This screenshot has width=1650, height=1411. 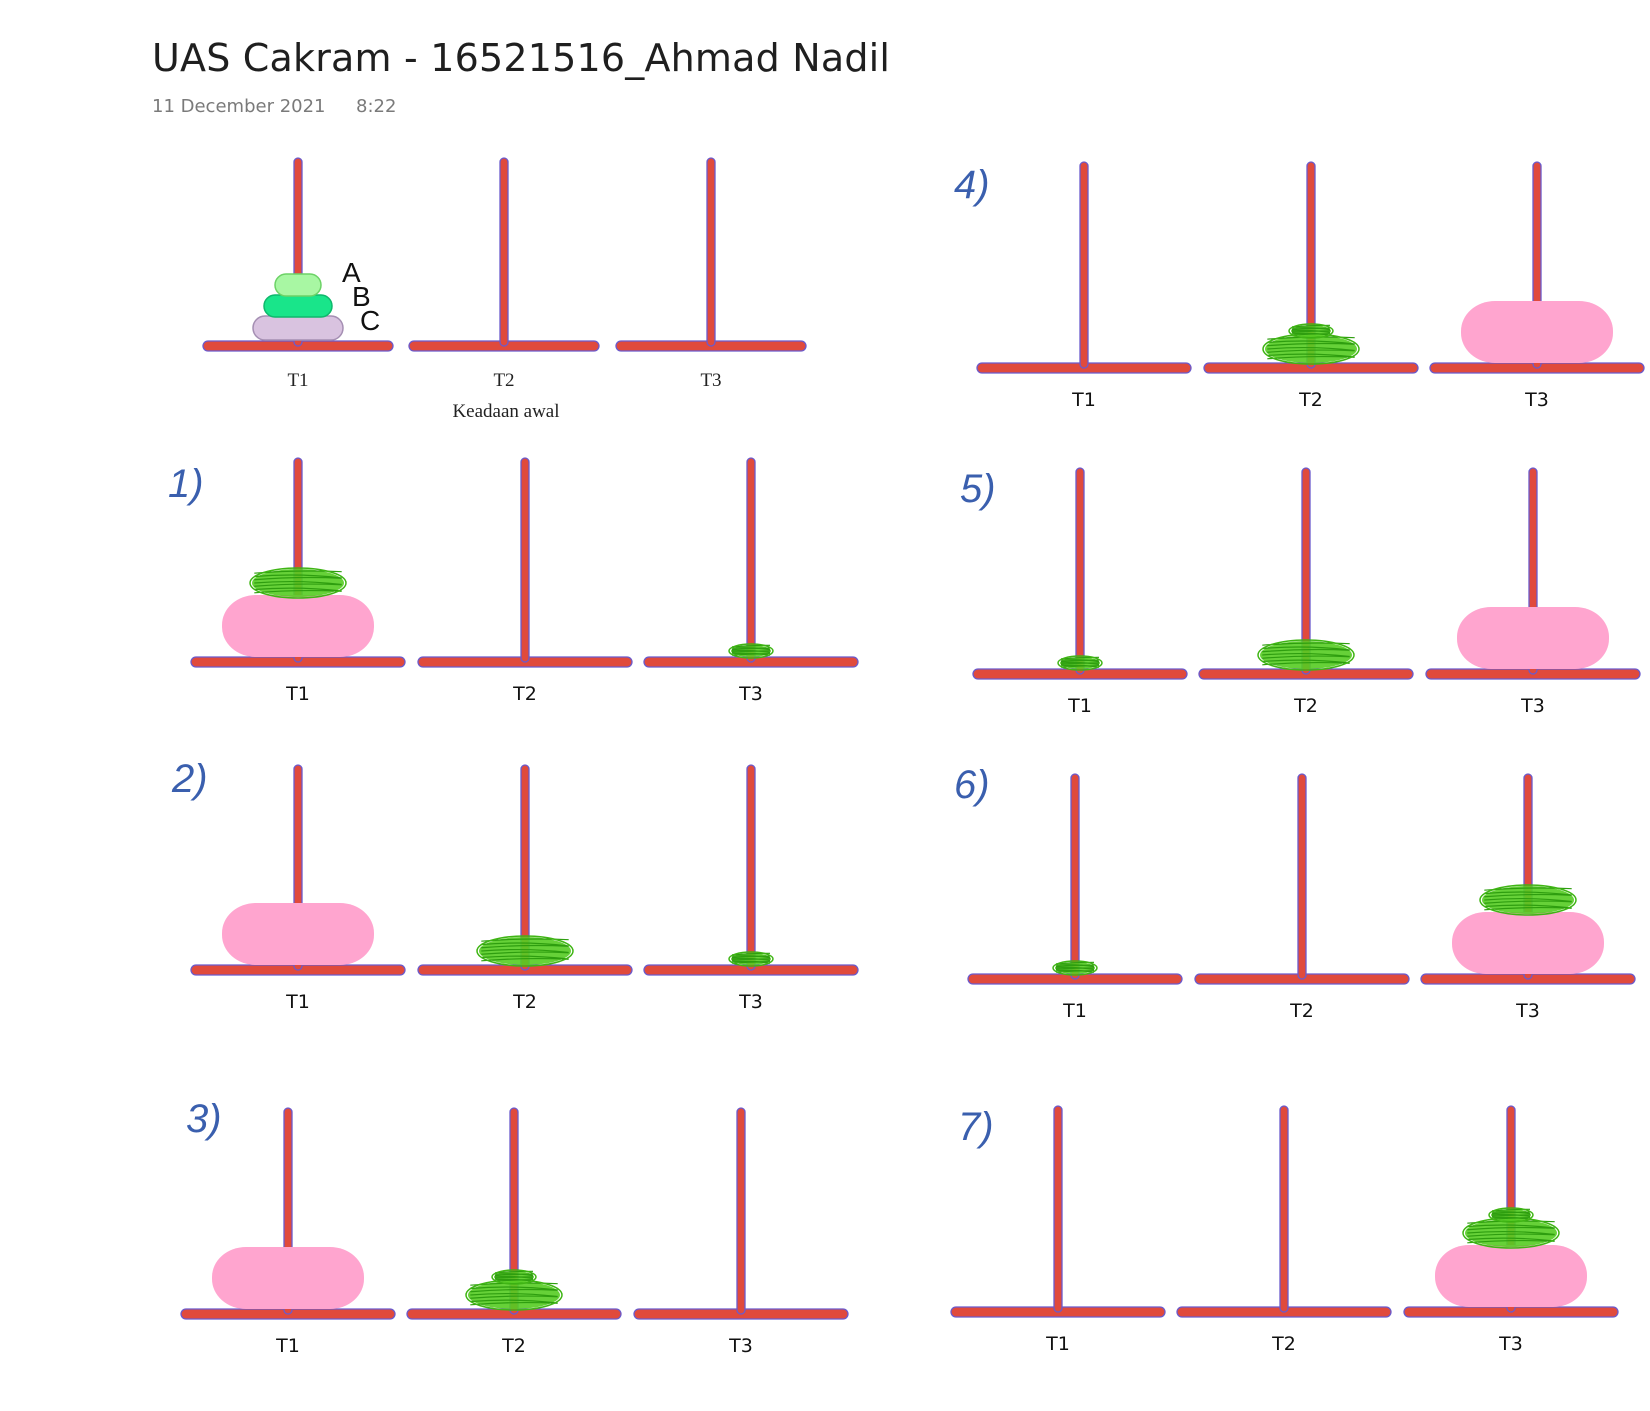 I want to click on step-panel-5: 5) T1 T2 T3, so click(x=1300, y=592).